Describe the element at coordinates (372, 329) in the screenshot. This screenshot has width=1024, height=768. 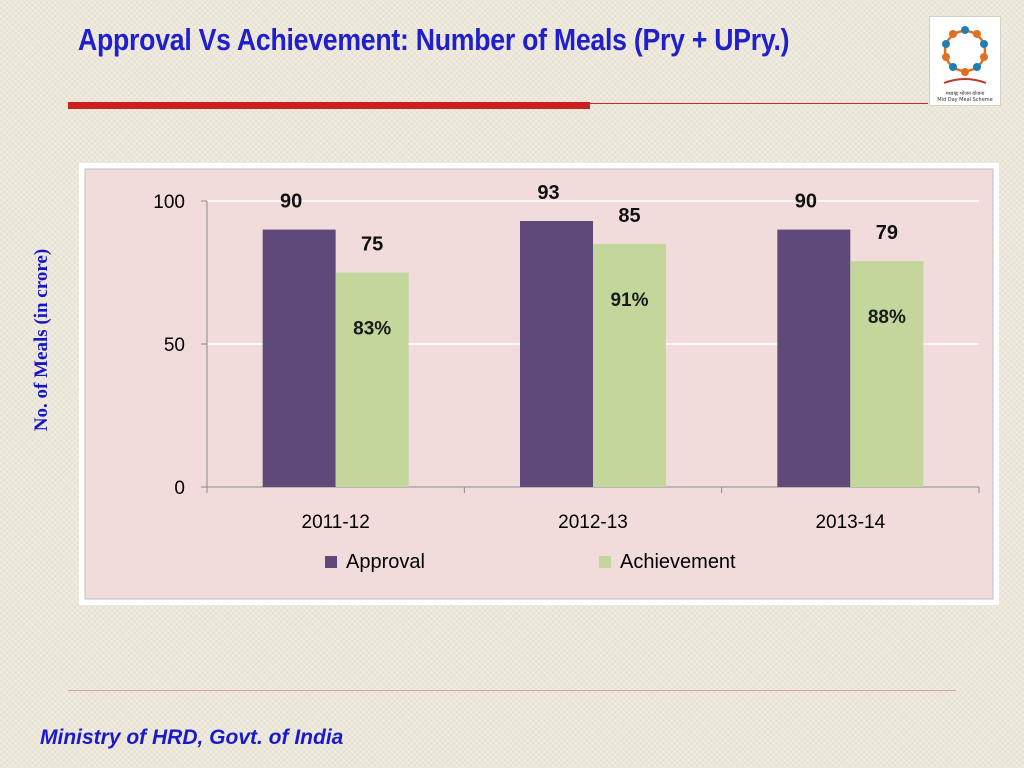
I see `percent-label: 83%` at that location.